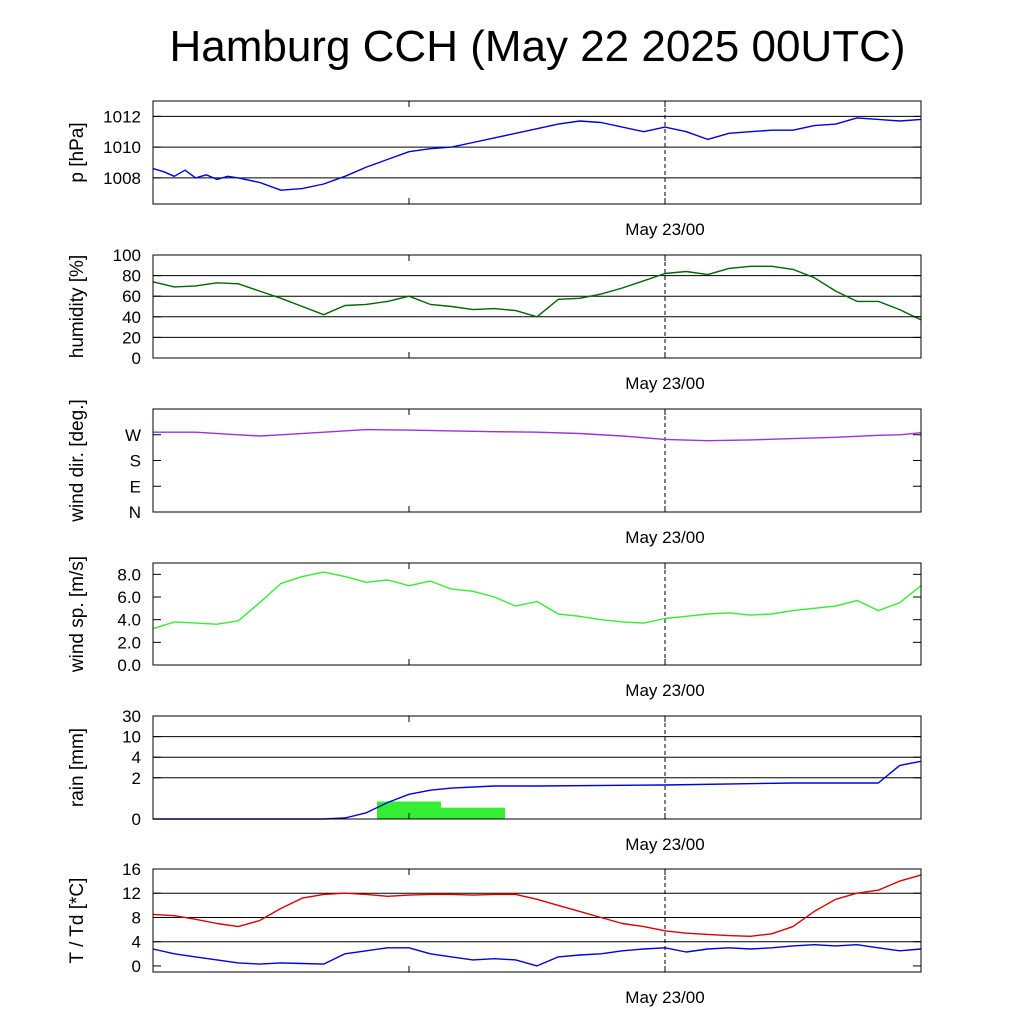 This screenshot has height=1024, width=1024. I want to click on humidity-ytick-label: 100, so click(127, 255).